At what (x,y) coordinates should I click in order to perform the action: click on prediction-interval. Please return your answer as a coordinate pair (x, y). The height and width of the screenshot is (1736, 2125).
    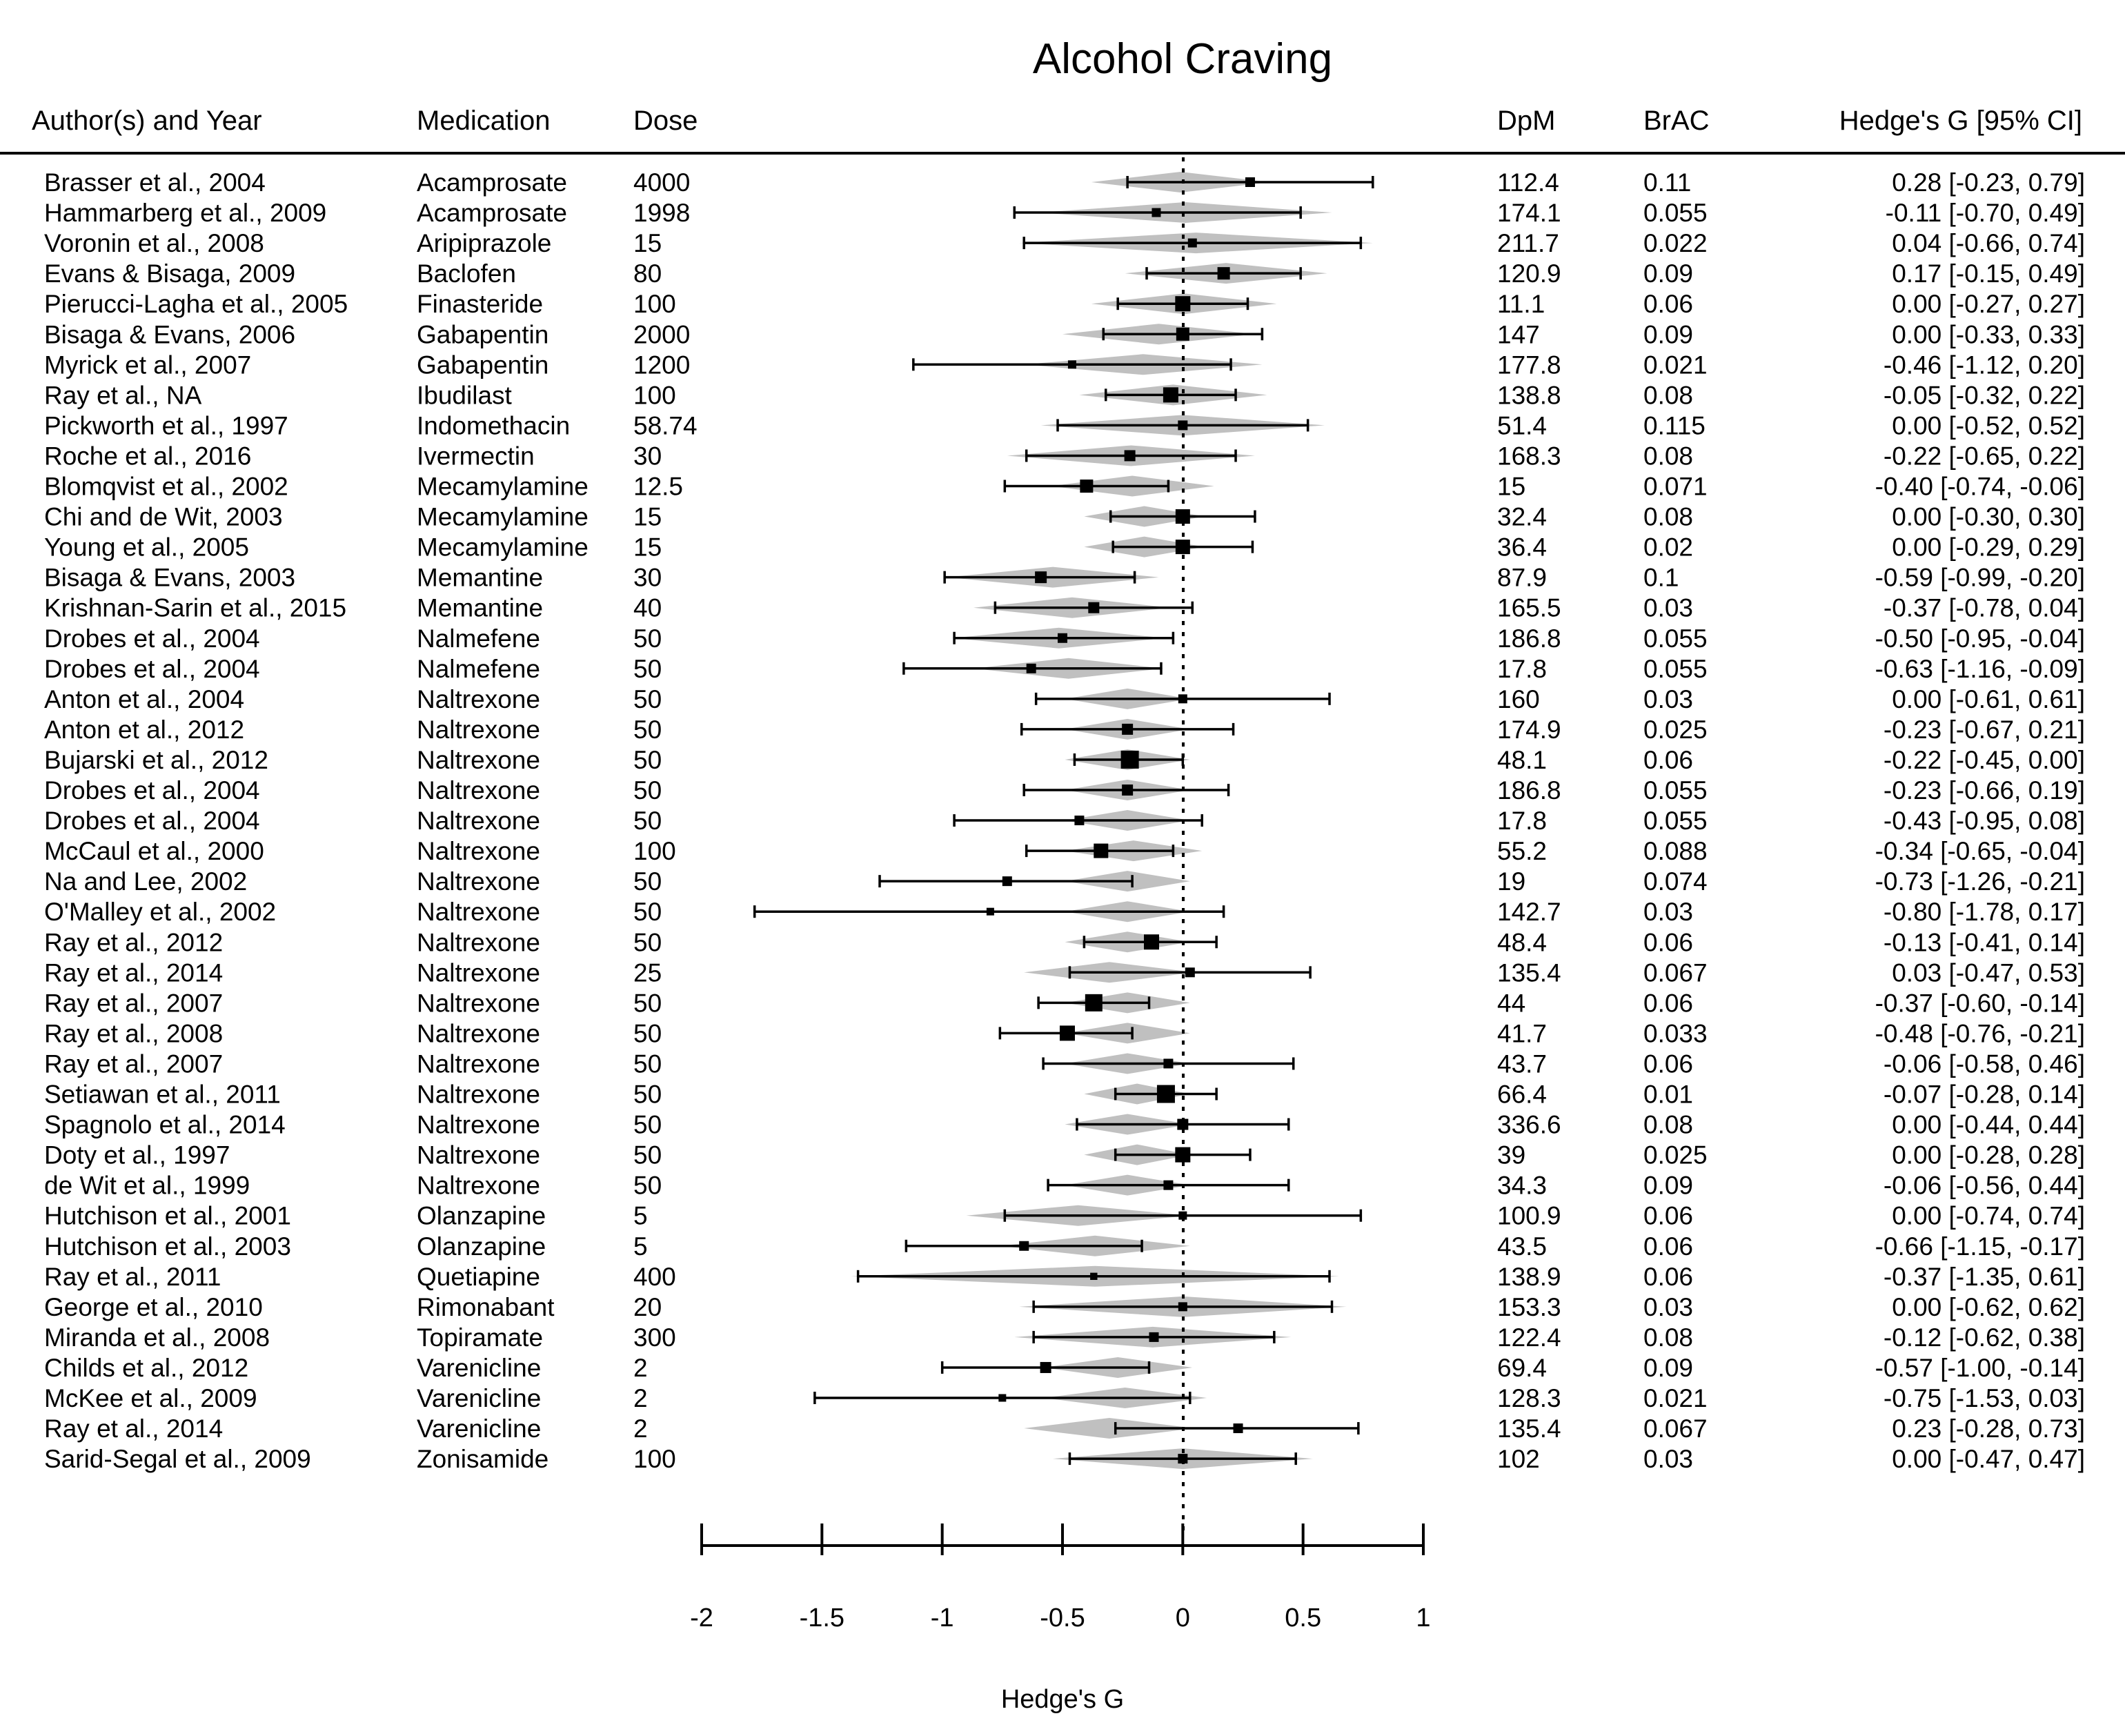
    Looking at the image, I should click on (1110, 1429).